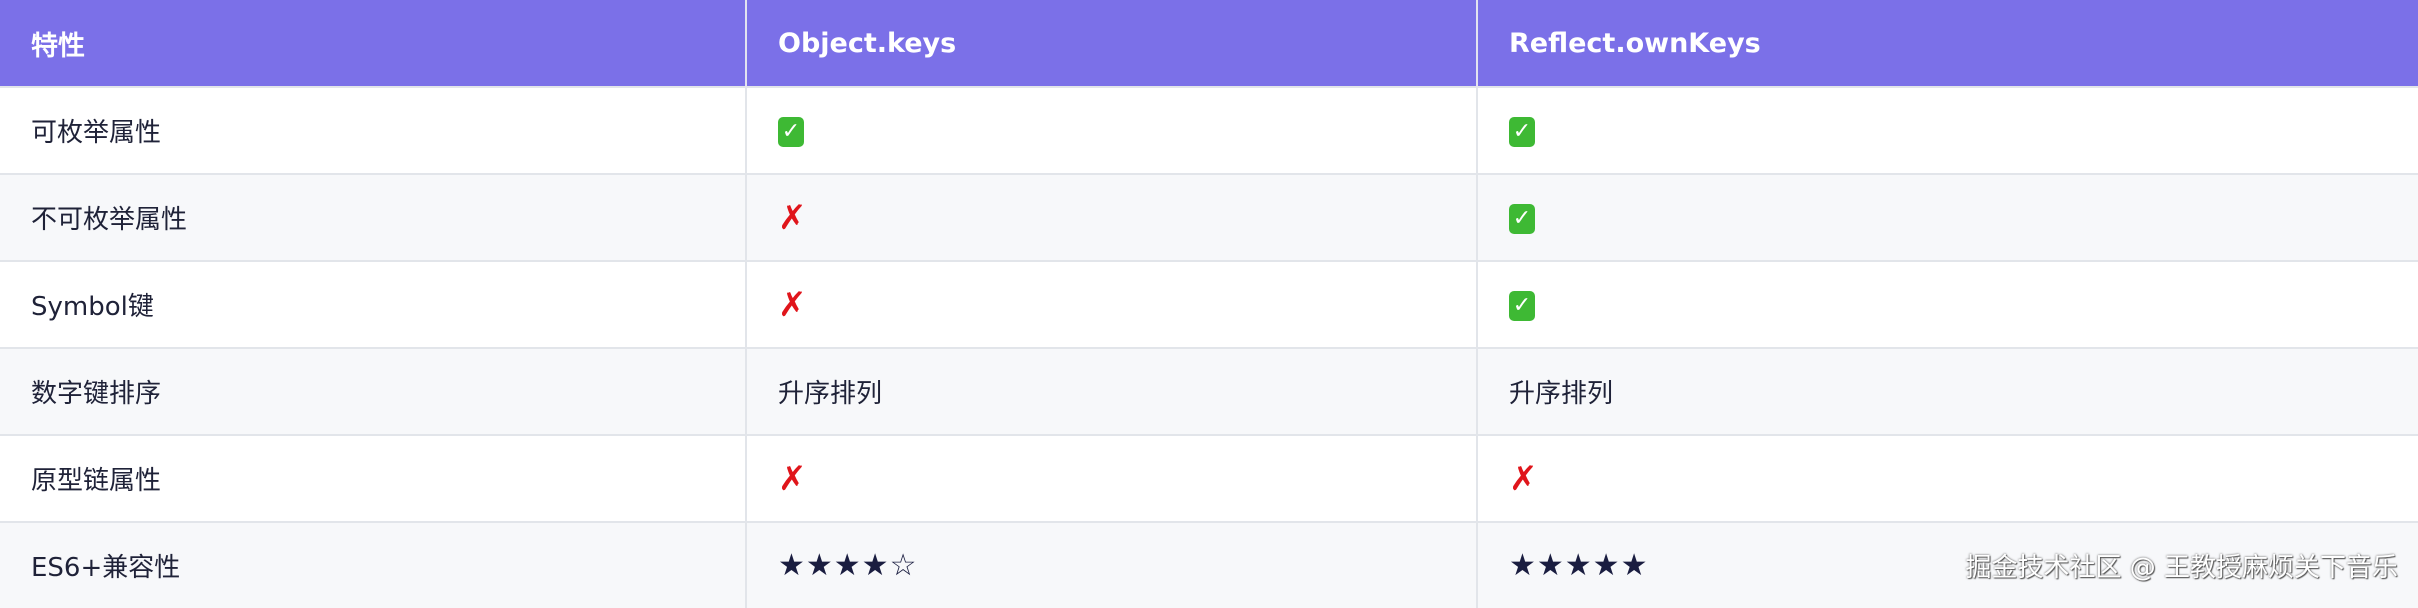  What do you see at coordinates (1947, 43) in the screenshot?
I see `header-reflect-ownkeys: Reflect.ownKeys` at bounding box center [1947, 43].